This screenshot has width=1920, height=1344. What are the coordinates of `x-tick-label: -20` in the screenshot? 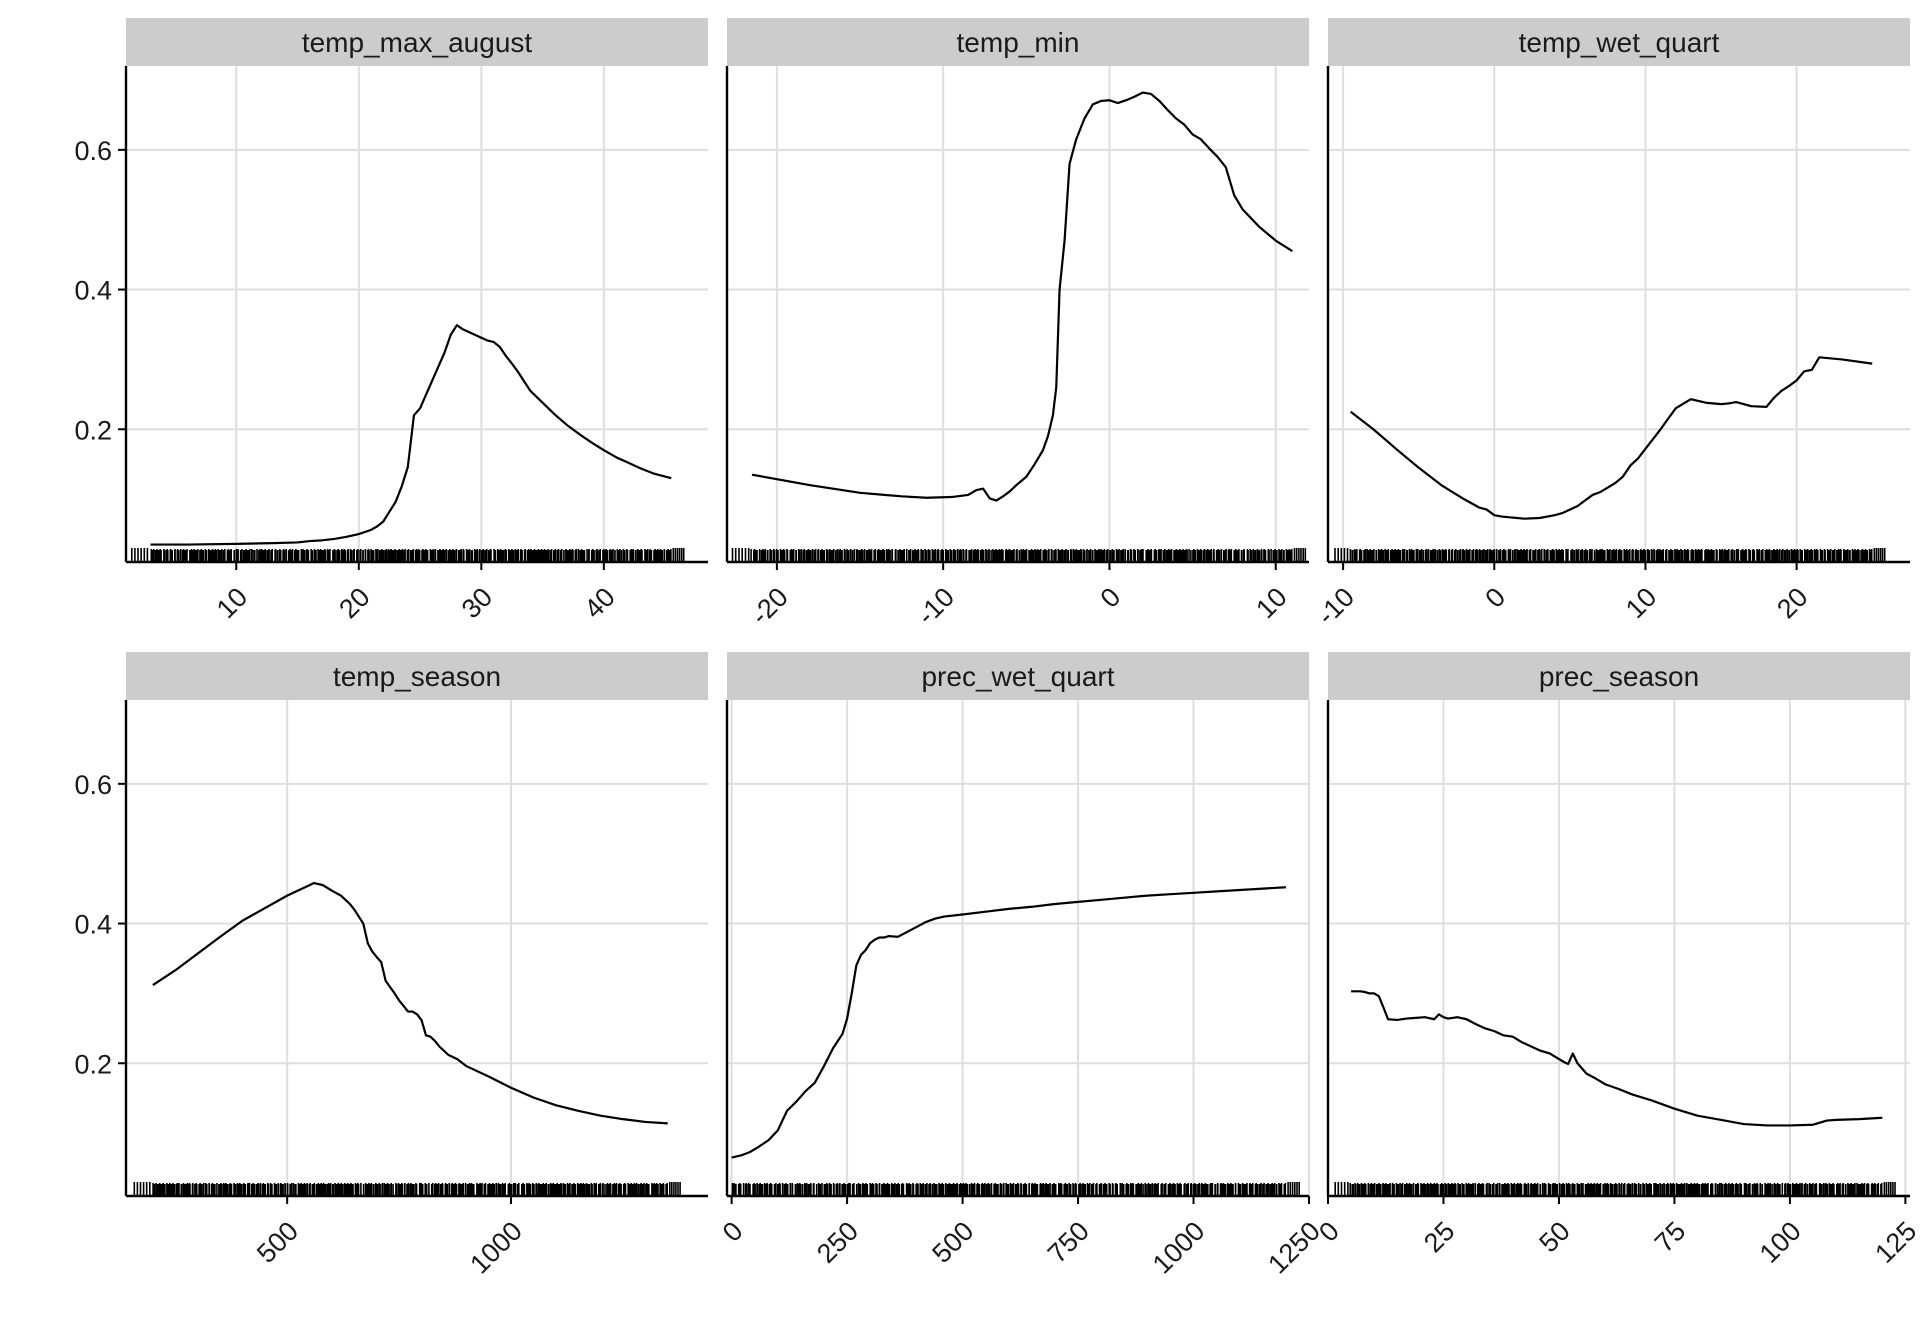 It's located at (769, 606).